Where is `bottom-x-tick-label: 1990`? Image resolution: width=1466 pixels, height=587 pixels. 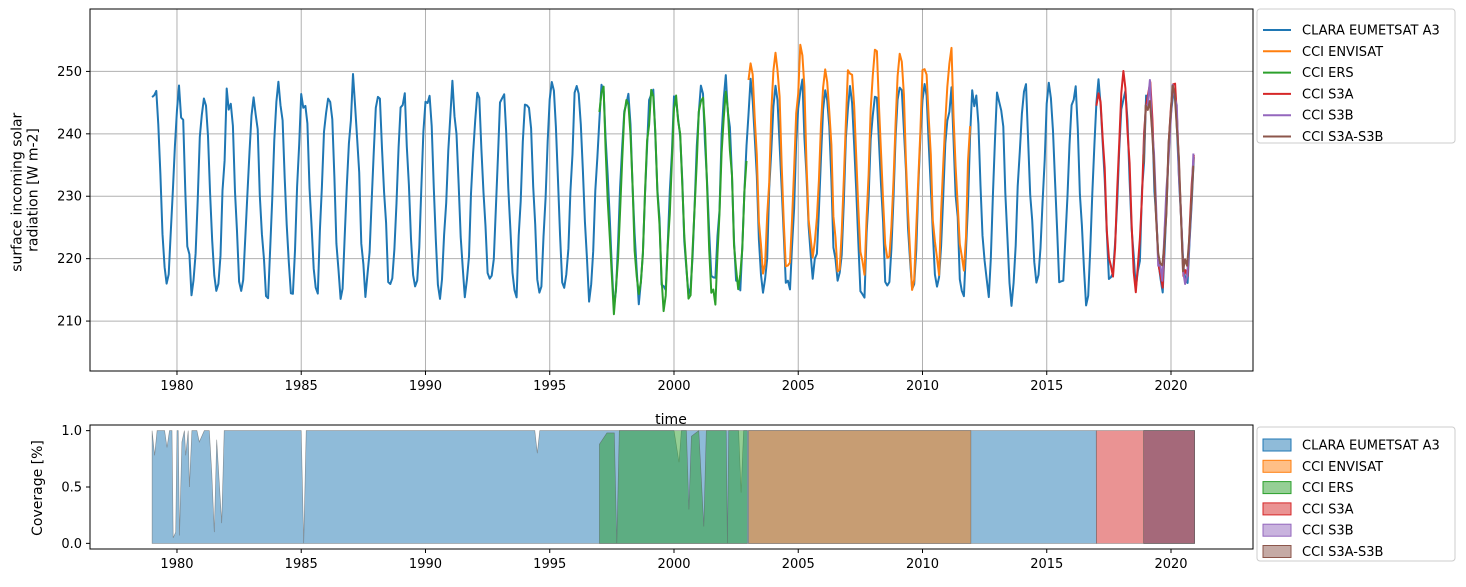
bottom-x-tick-label: 1990 is located at coordinates (425, 564).